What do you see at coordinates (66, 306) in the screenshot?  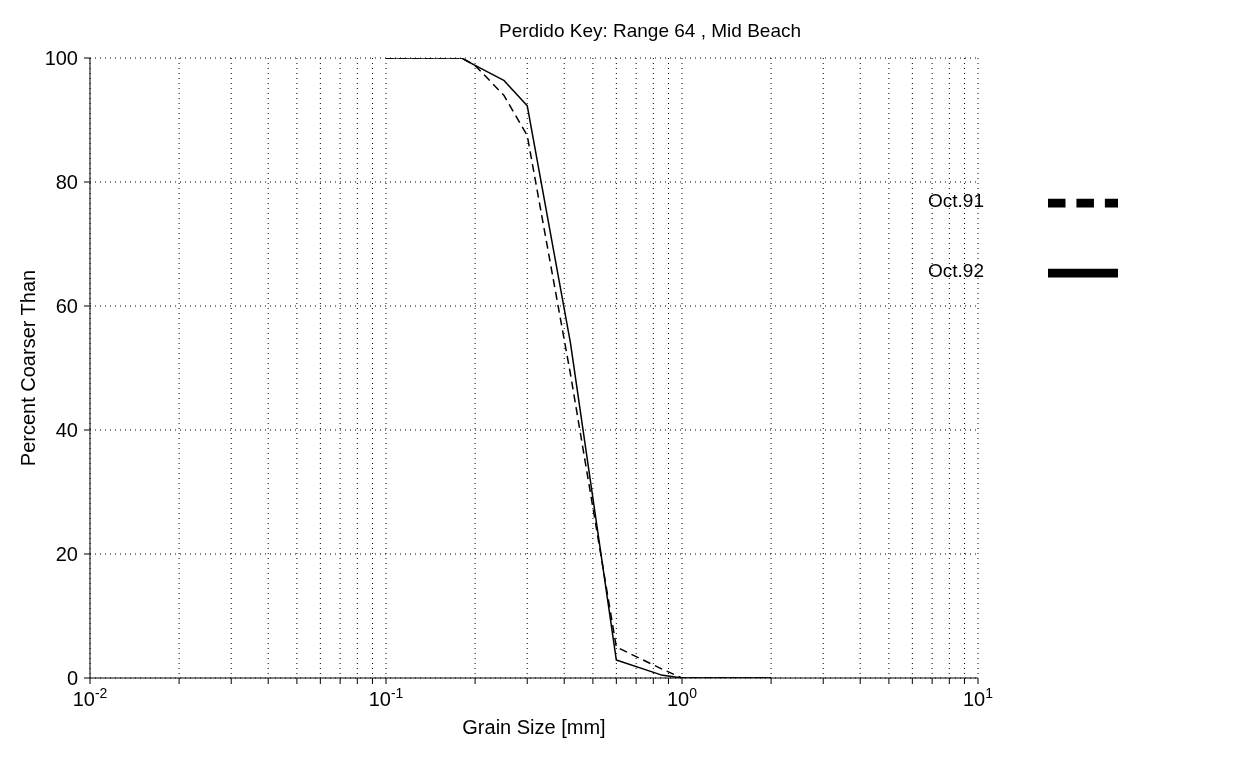 I see `y-tick-label: 60` at bounding box center [66, 306].